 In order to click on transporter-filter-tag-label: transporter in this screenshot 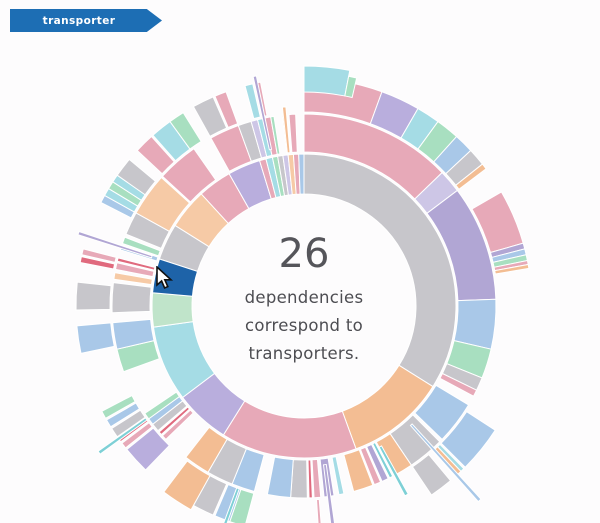, I will do `click(79, 20)`.